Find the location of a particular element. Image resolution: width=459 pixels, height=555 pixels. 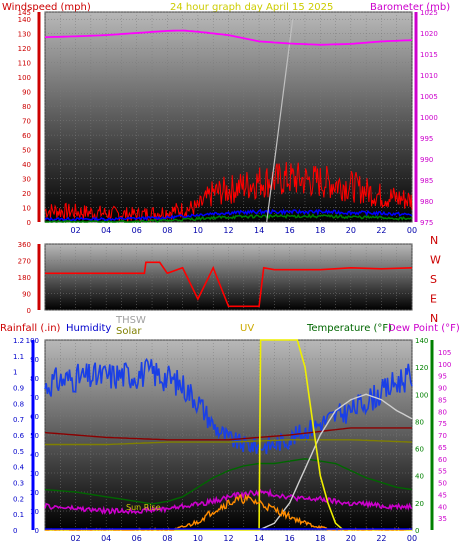

direction-tick-label: 90 is located at coordinates (26, 295).